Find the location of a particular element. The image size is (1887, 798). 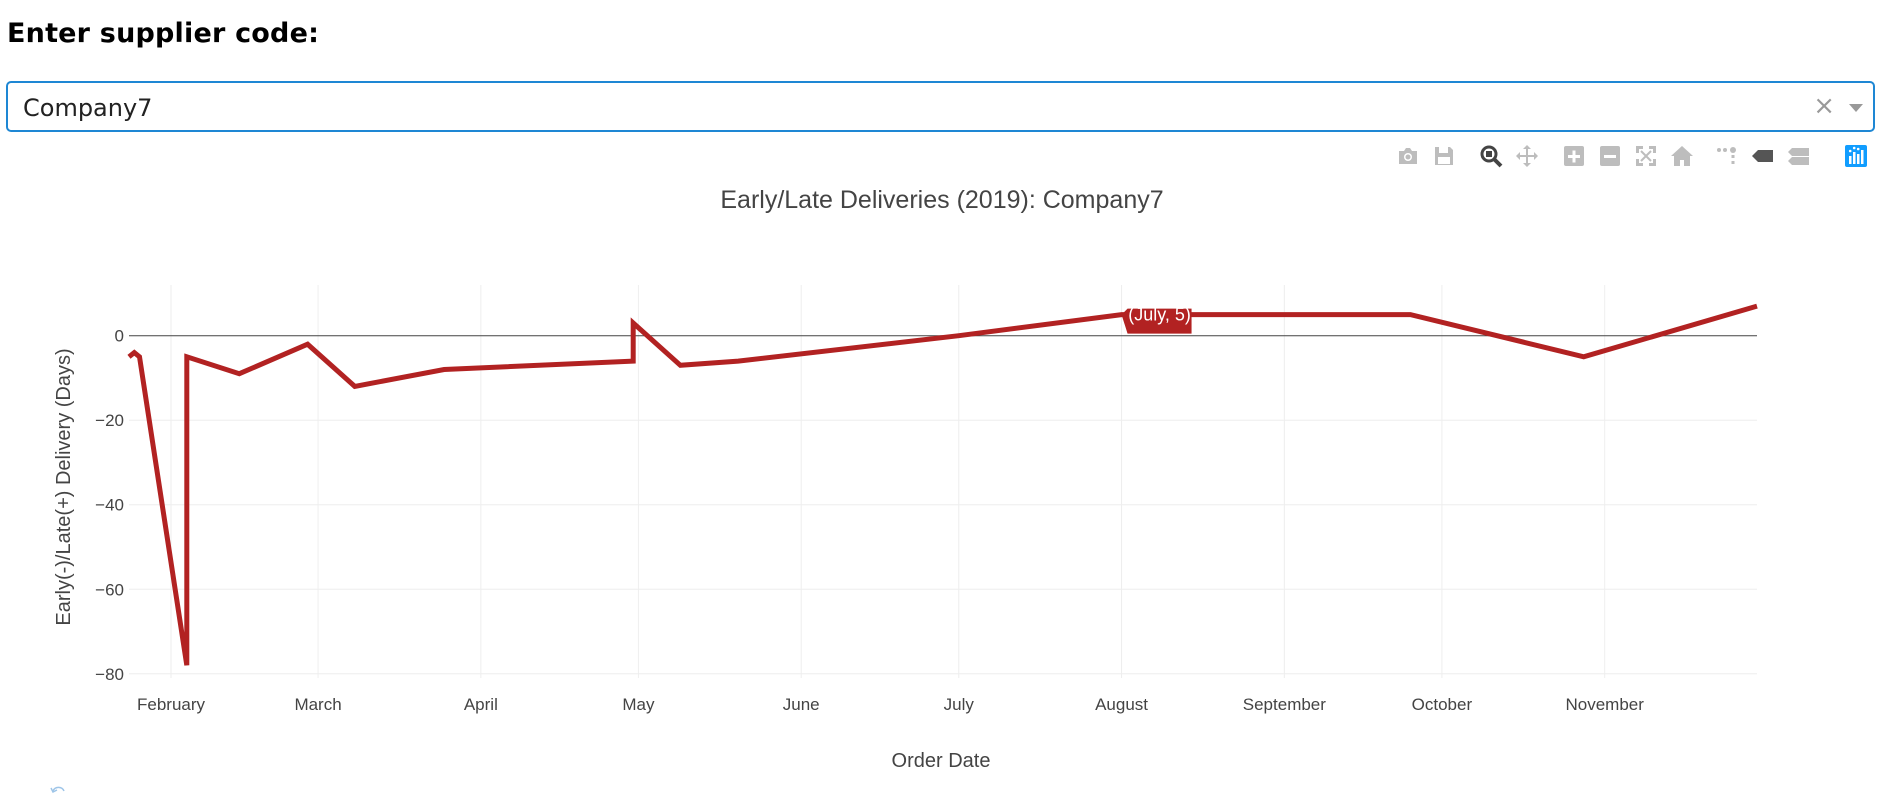

chevron-down-icon is located at coordinates (1856, 108).